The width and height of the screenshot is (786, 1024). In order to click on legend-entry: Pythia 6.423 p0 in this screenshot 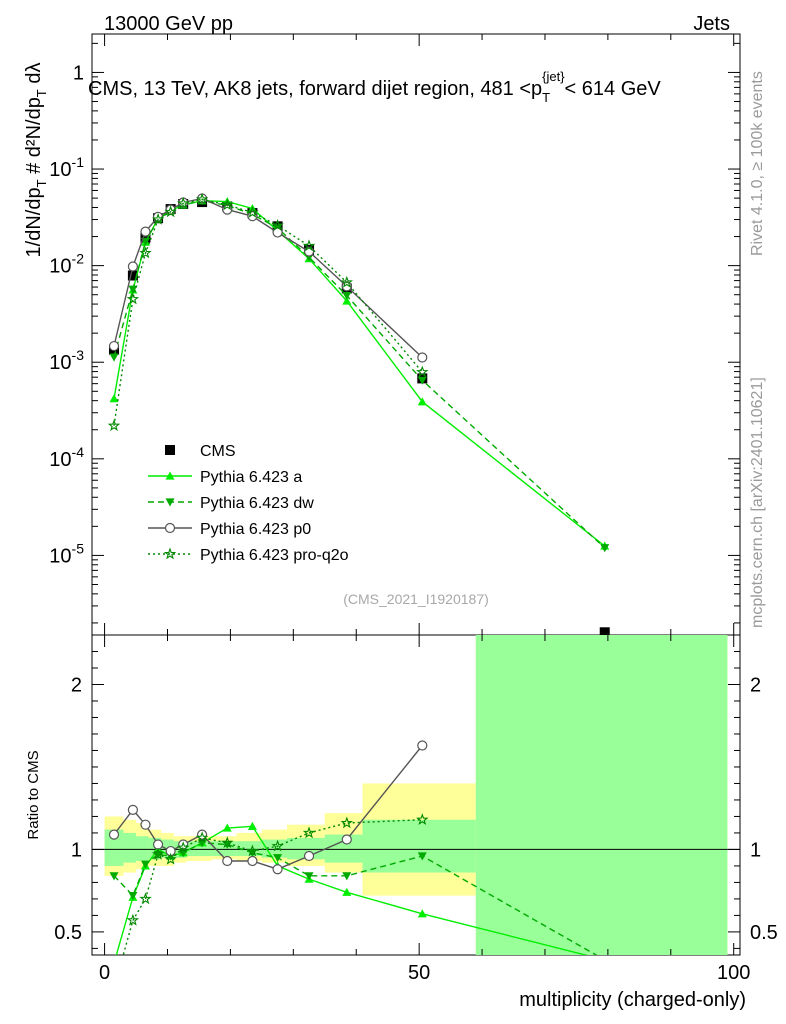, I will do `click(229, 529)`.